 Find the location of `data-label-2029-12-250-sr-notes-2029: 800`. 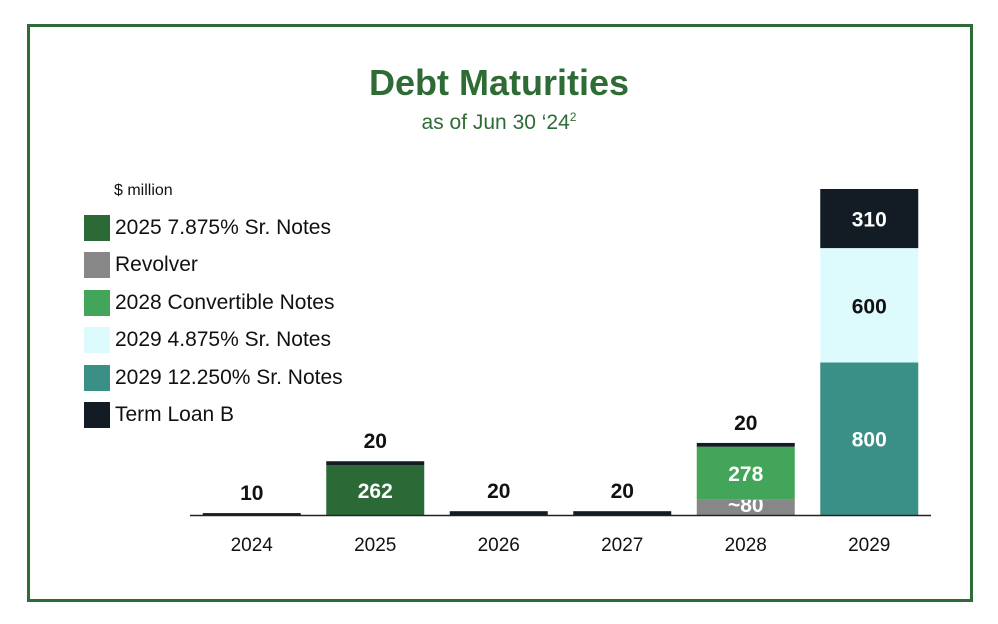

data-label-2029-12-250-sr-notes-2029: 800 is located at coordinates (869, 440).